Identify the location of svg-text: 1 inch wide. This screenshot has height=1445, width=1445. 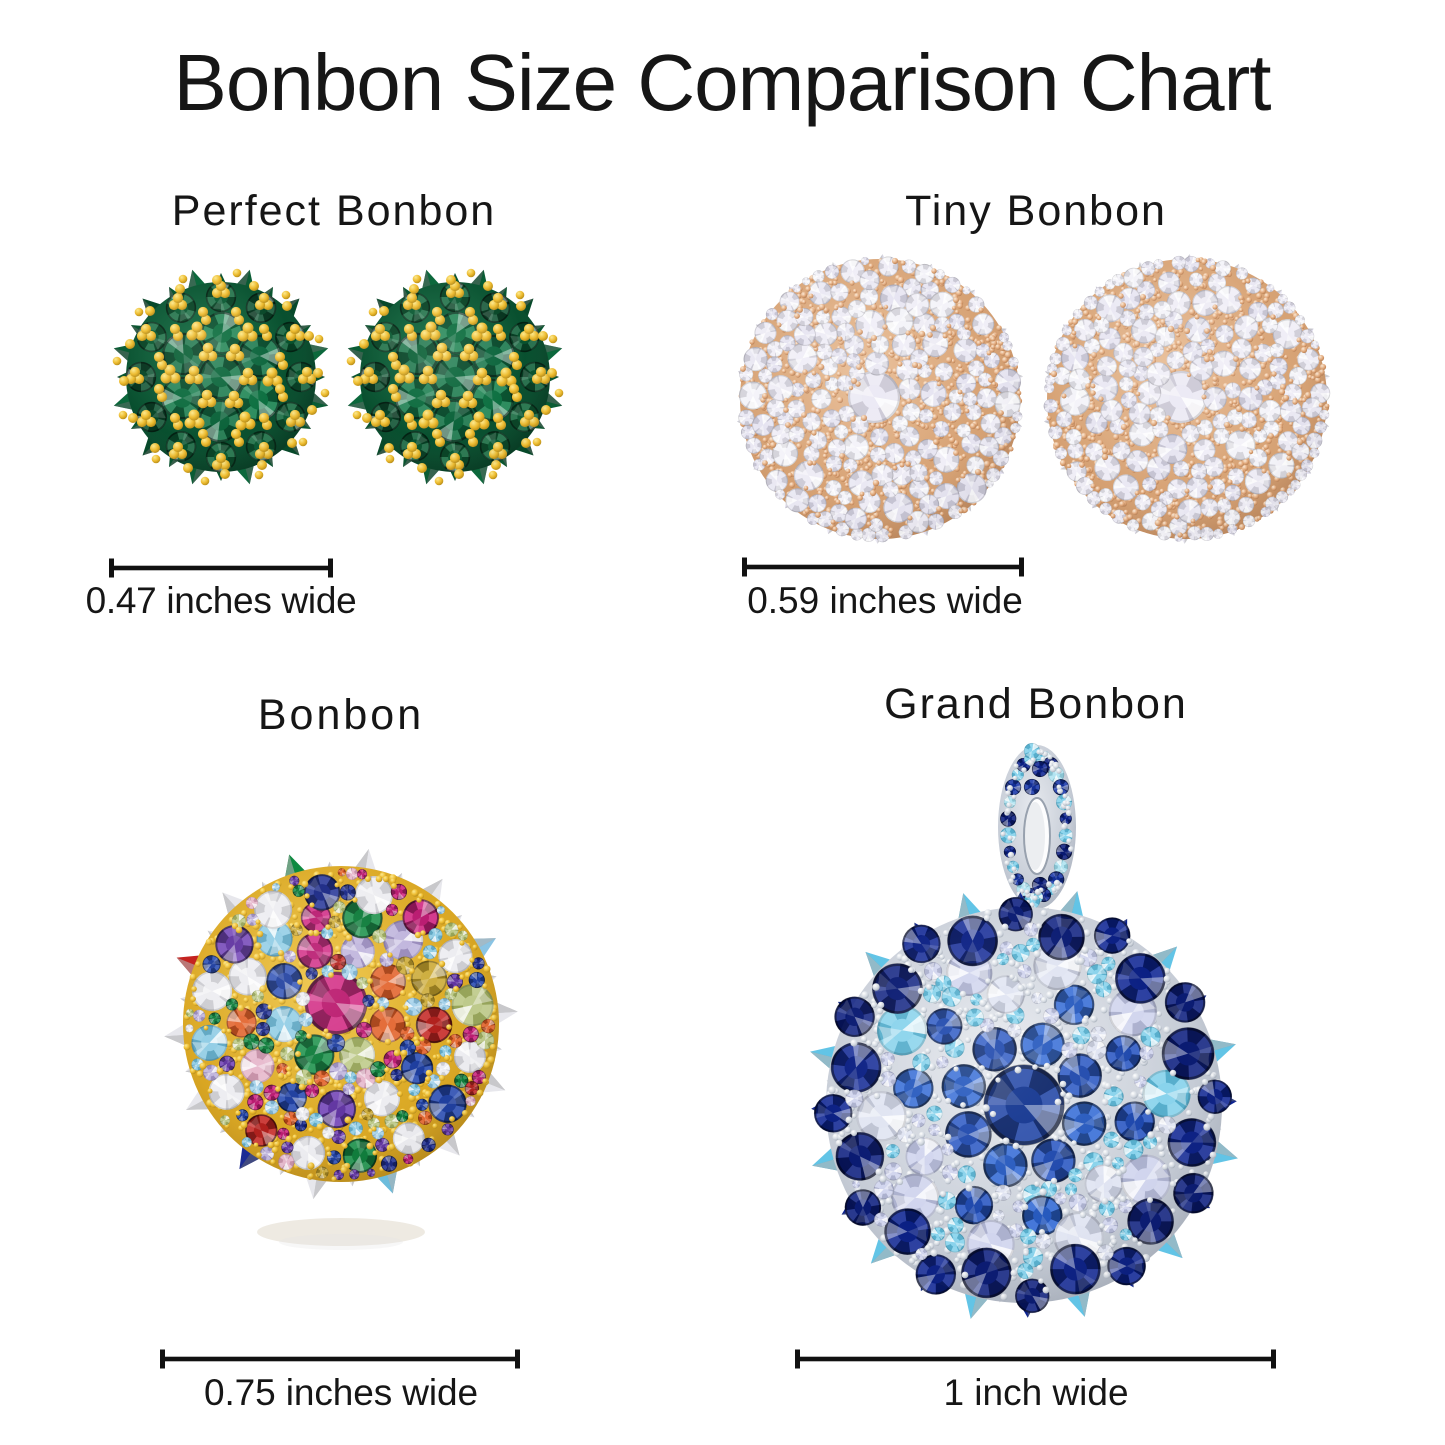
(1035, 1392).